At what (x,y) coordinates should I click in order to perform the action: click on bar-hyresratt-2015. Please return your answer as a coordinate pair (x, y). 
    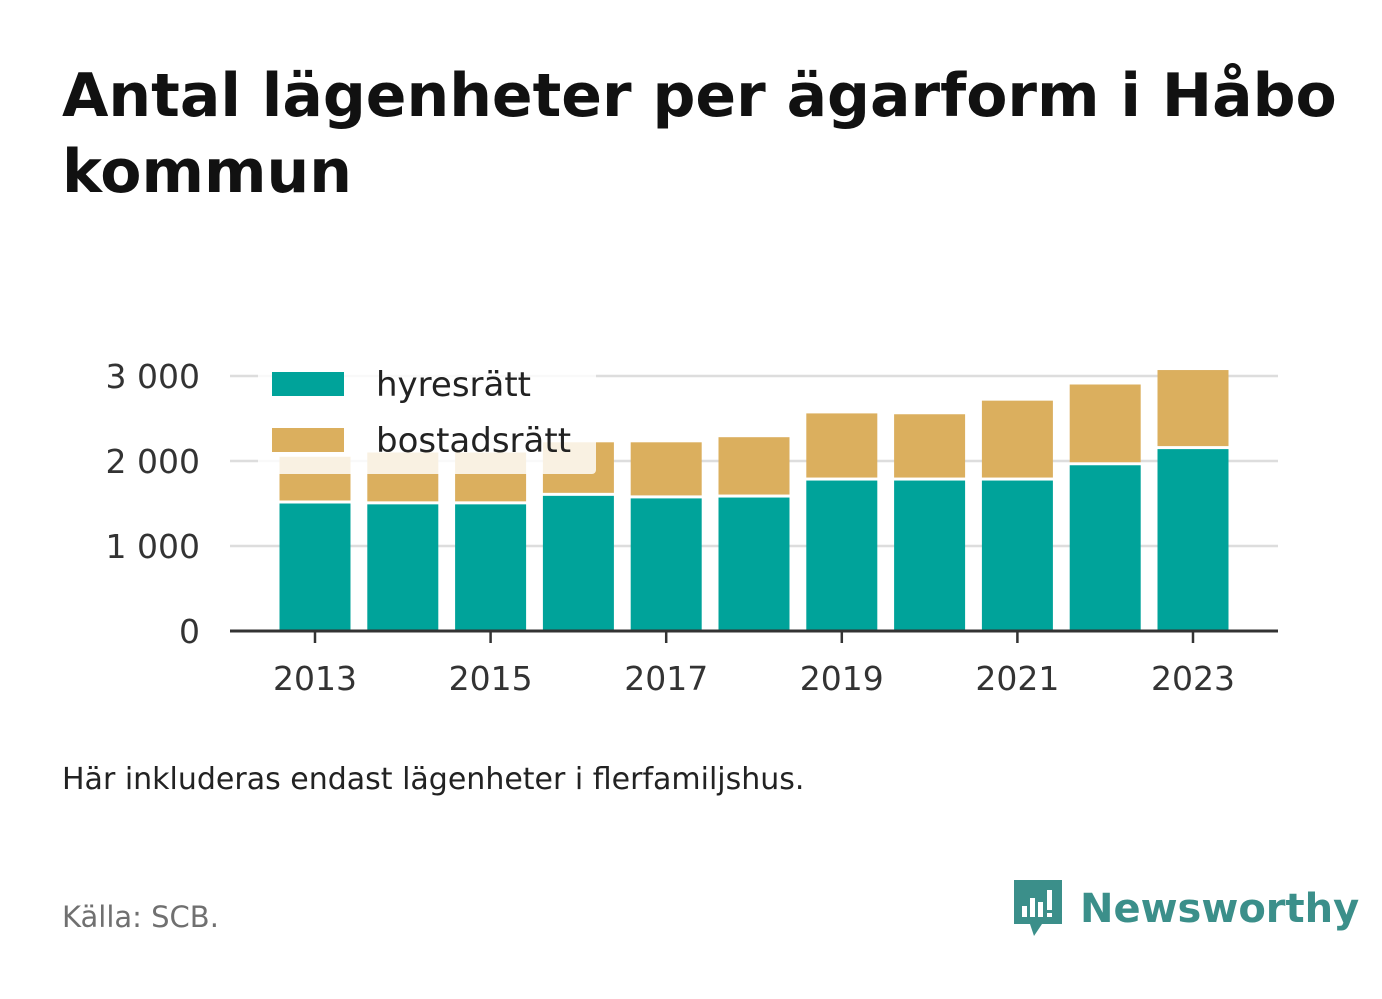
    Looking at the image, I should click on (491, 567).